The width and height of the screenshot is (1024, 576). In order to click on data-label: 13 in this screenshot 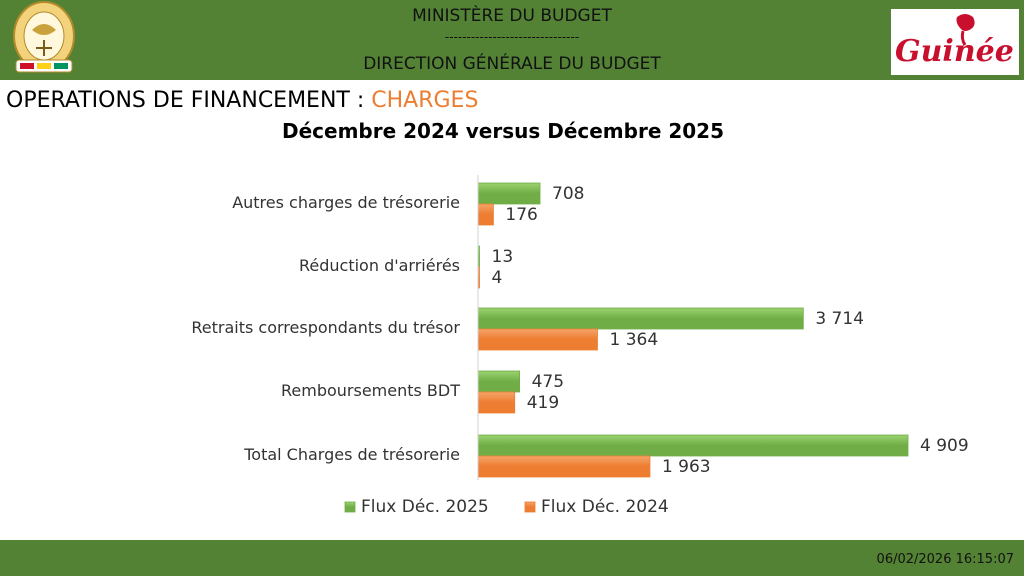, I will do `click(503, 257)`.